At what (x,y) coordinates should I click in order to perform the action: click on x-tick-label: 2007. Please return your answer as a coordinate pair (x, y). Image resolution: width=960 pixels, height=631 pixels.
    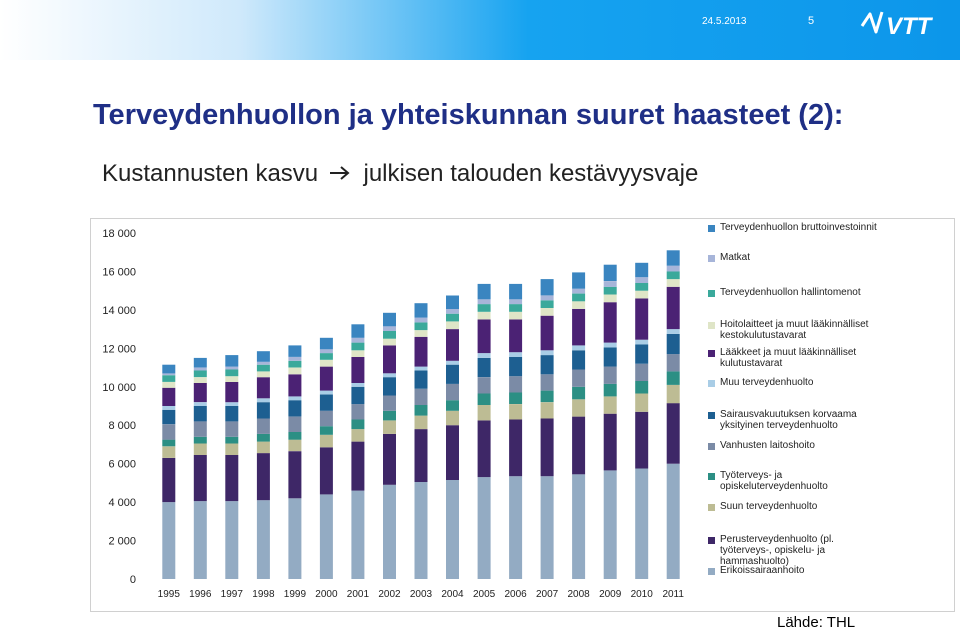
    Looking at the image, I should click on (547, 594).